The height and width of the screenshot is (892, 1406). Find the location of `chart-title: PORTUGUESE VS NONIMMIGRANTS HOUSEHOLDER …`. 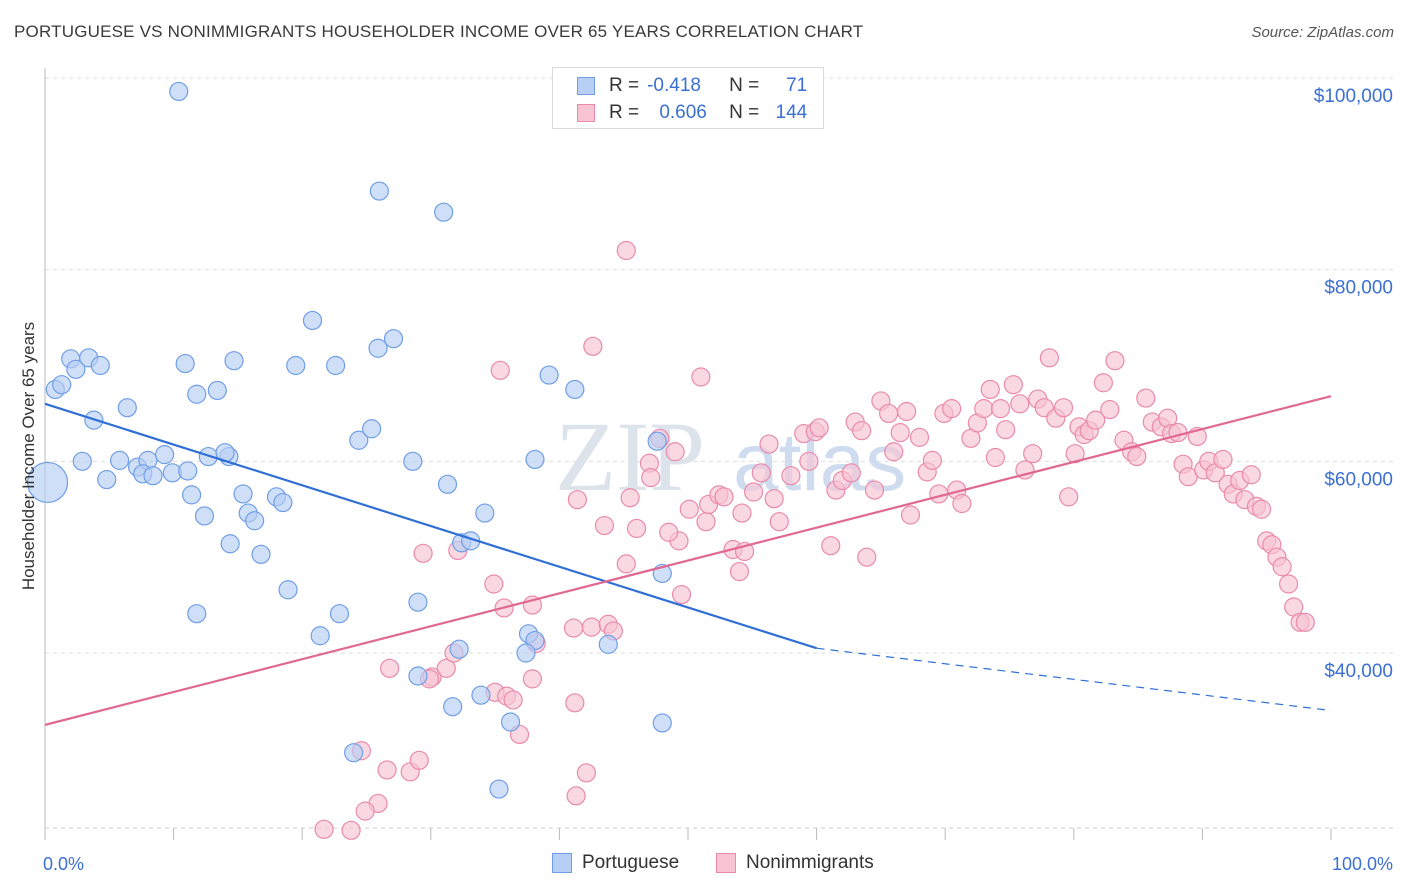

chart-title: PORTUGUESE VS NONIMMIGRANTS HOUSEHOLDER … is located at coordinates (439, 31).